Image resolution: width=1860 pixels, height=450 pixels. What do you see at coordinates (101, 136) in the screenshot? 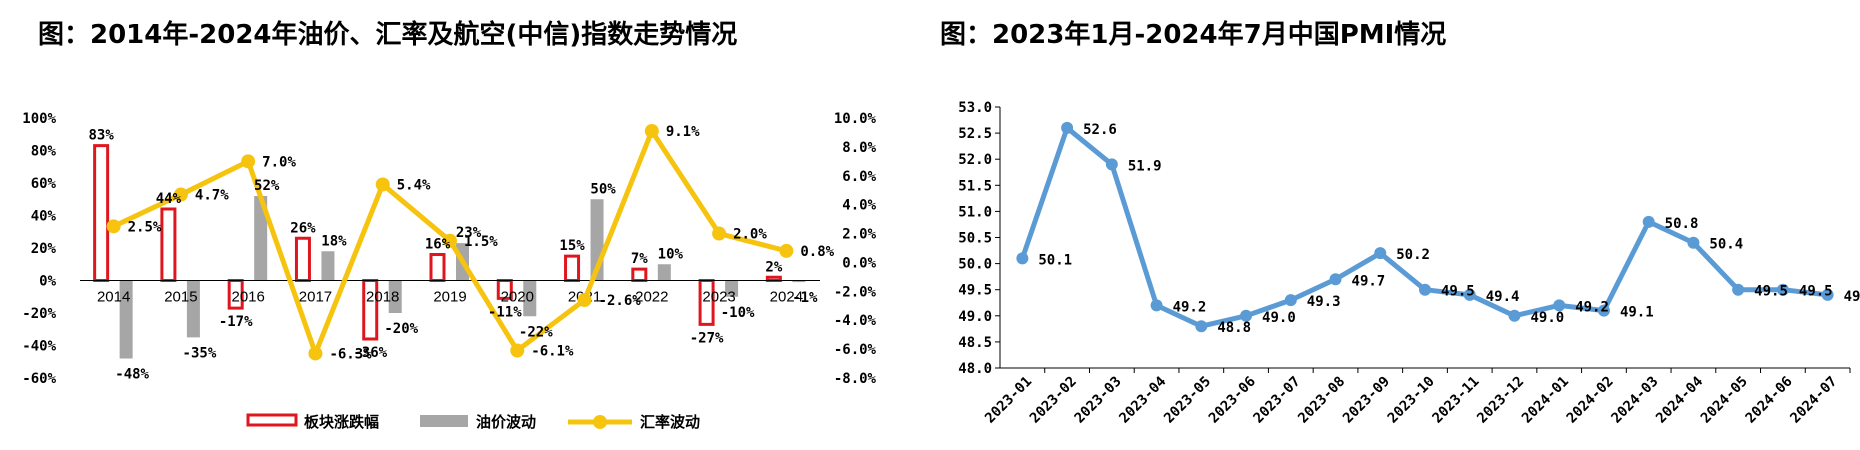
I see `sector-change-label: 83%` at bounding box center [101, 136].